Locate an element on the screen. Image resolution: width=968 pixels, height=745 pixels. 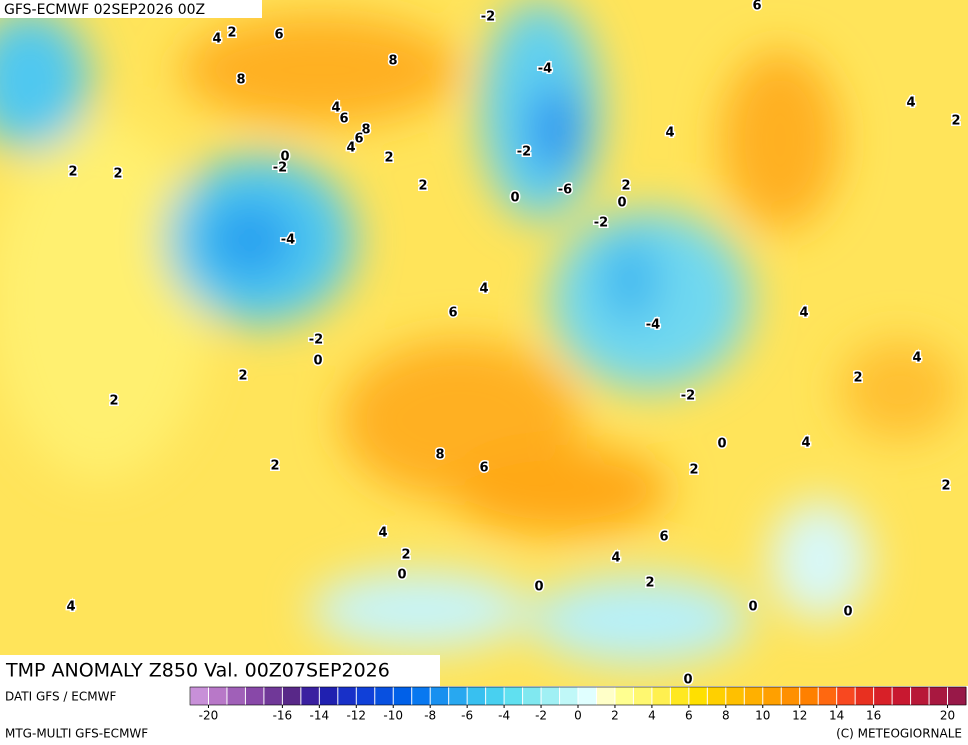
colorbar-tick-label: 20 is located at coordinates (947, 716).